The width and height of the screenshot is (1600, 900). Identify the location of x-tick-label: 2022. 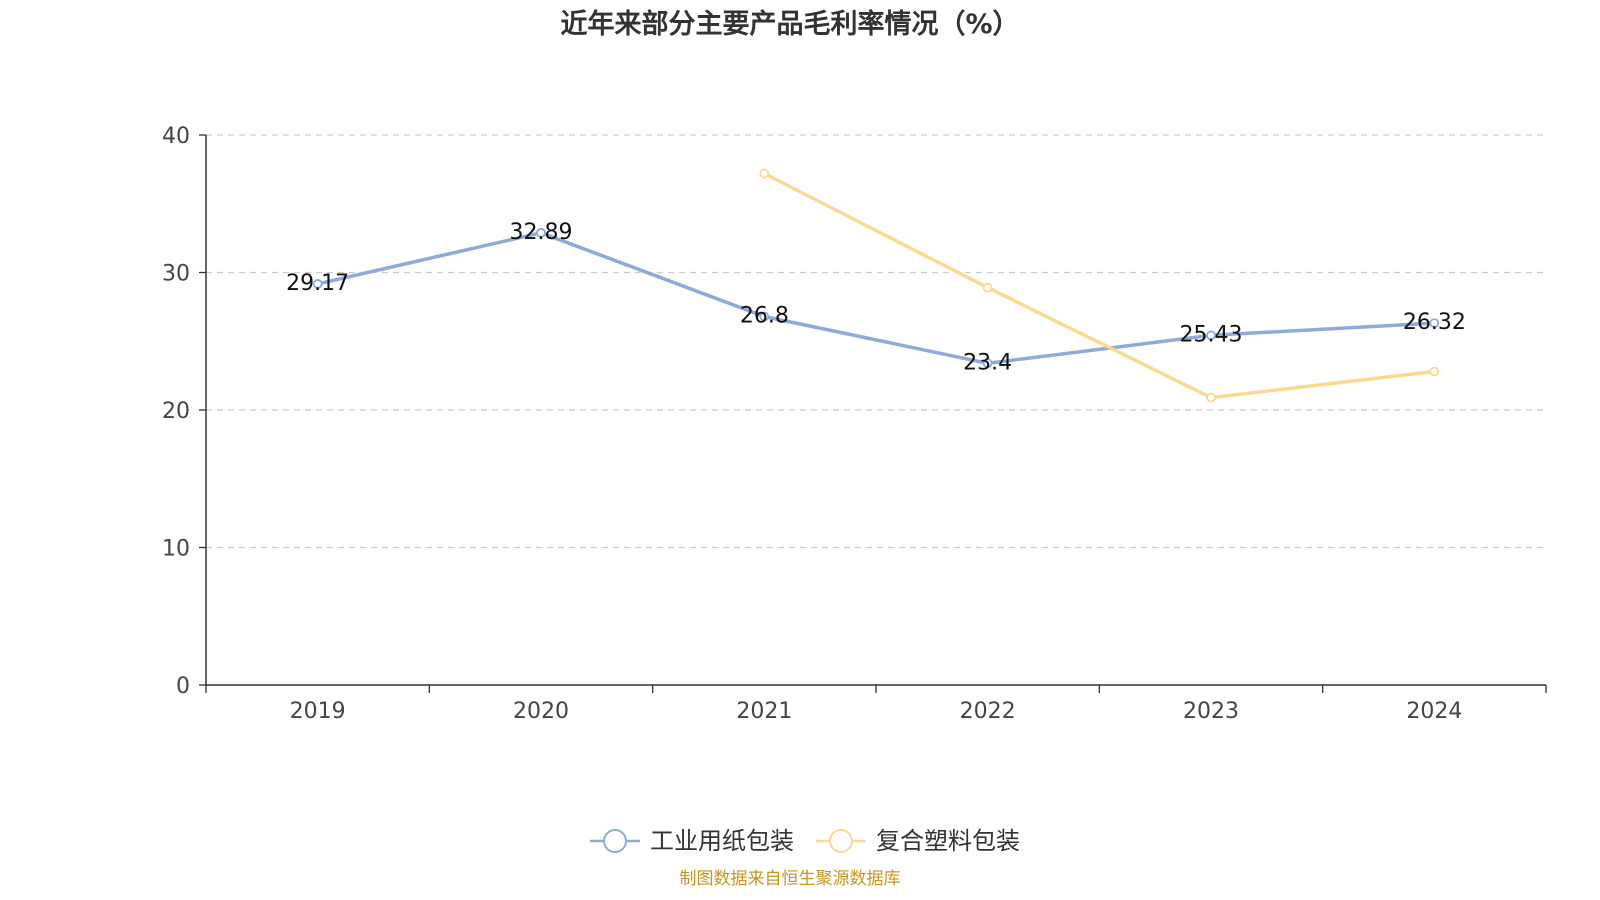
(988, 711).